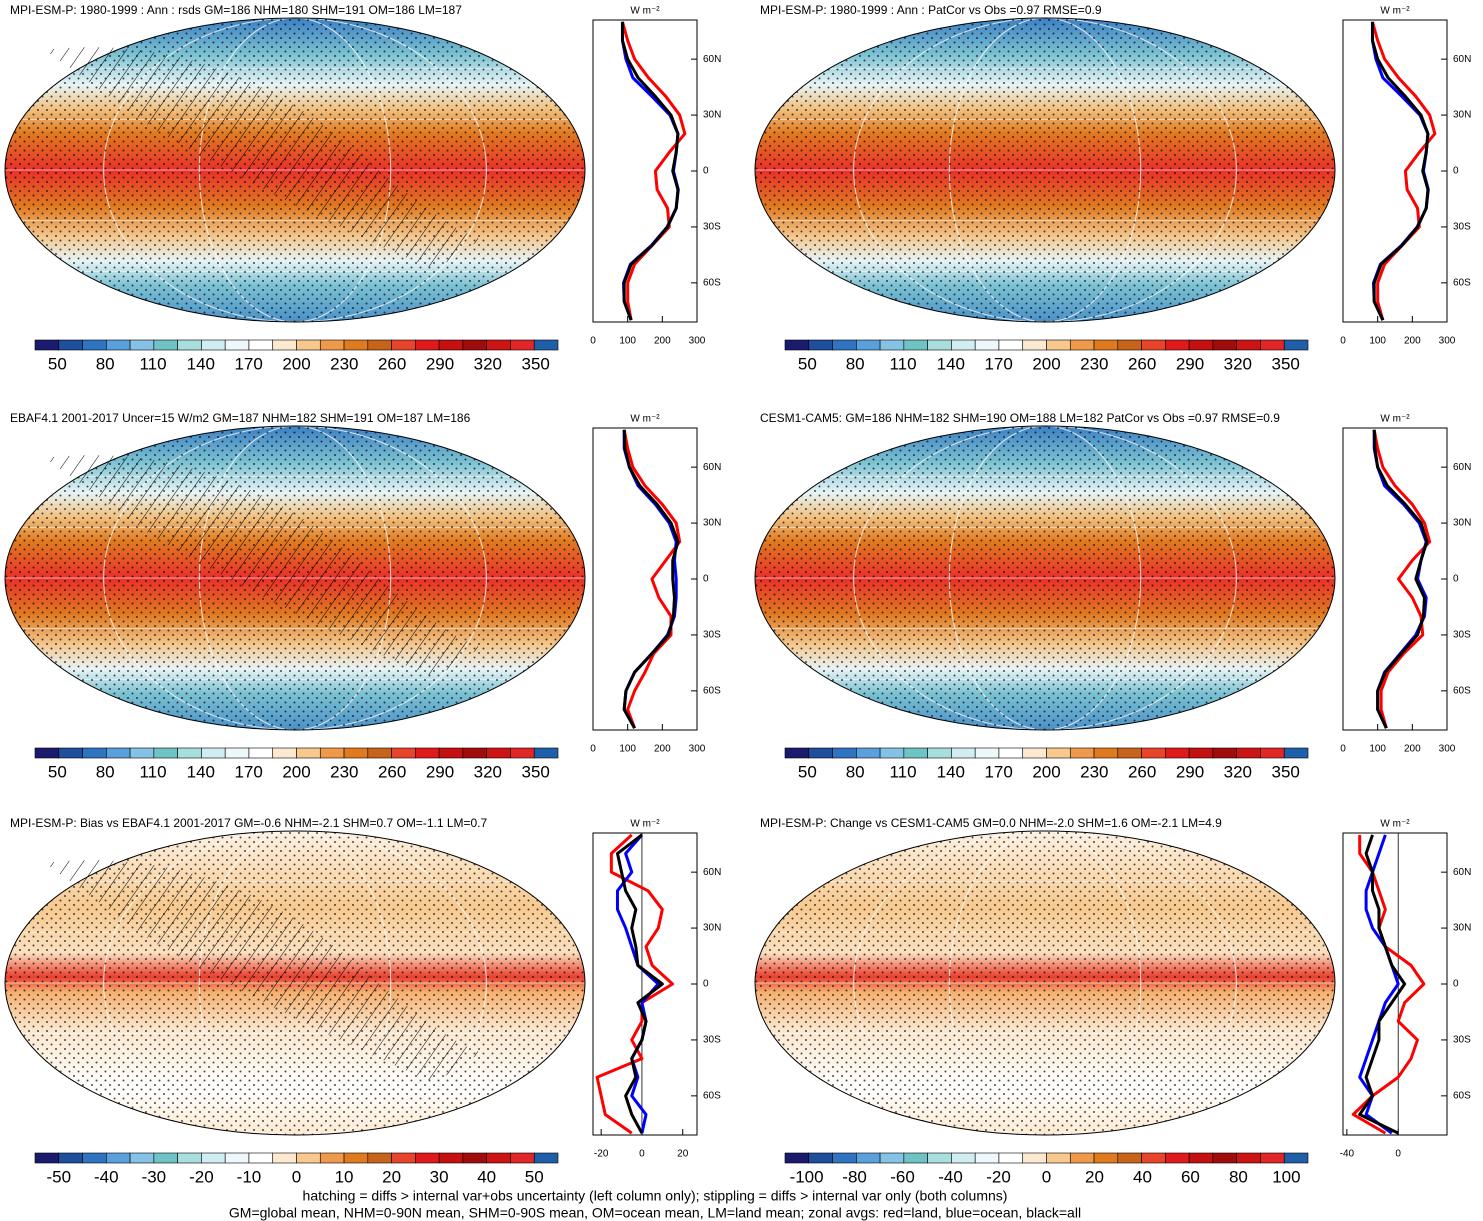 The height and width of the screenshot is (1221, 1483). What do you see at coordinates (950, 1176) in the screenshot?
I see `colorbar-label: -40` at bounding box center [950, 1176].